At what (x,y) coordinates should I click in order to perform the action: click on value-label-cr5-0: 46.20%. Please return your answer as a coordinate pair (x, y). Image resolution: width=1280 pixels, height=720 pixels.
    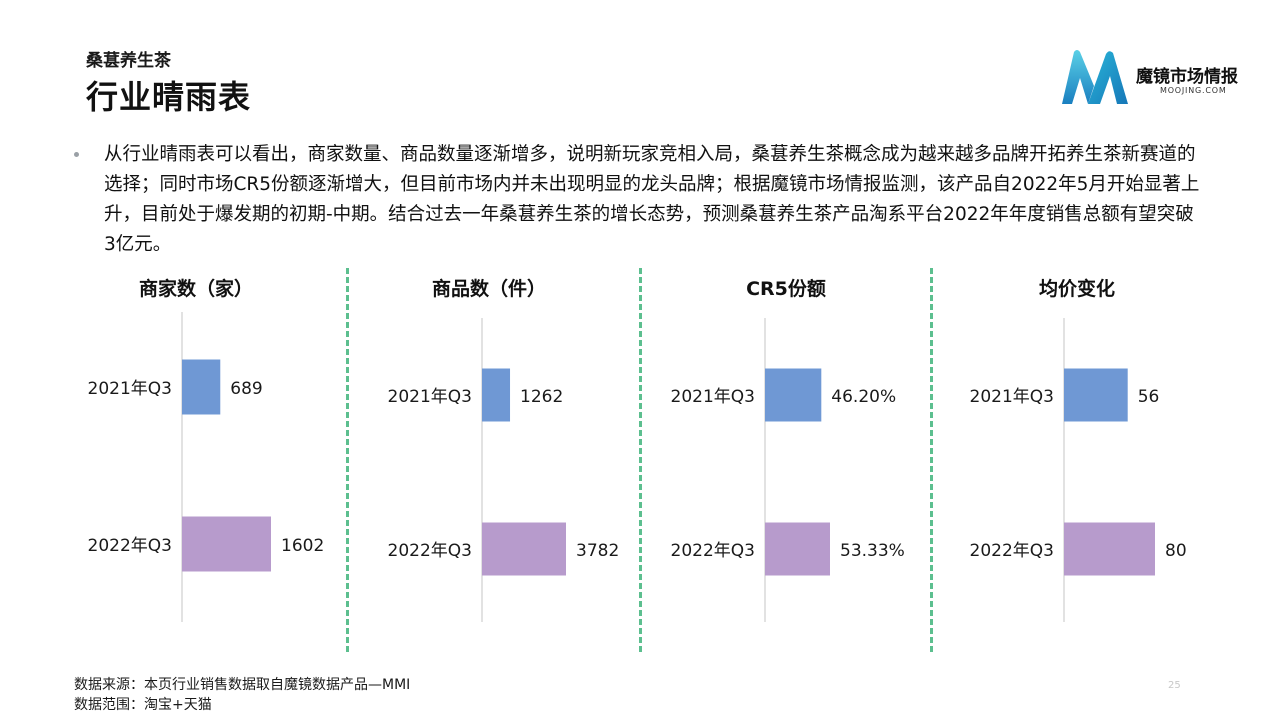
    Looking at the image, I should click on (863, 397).